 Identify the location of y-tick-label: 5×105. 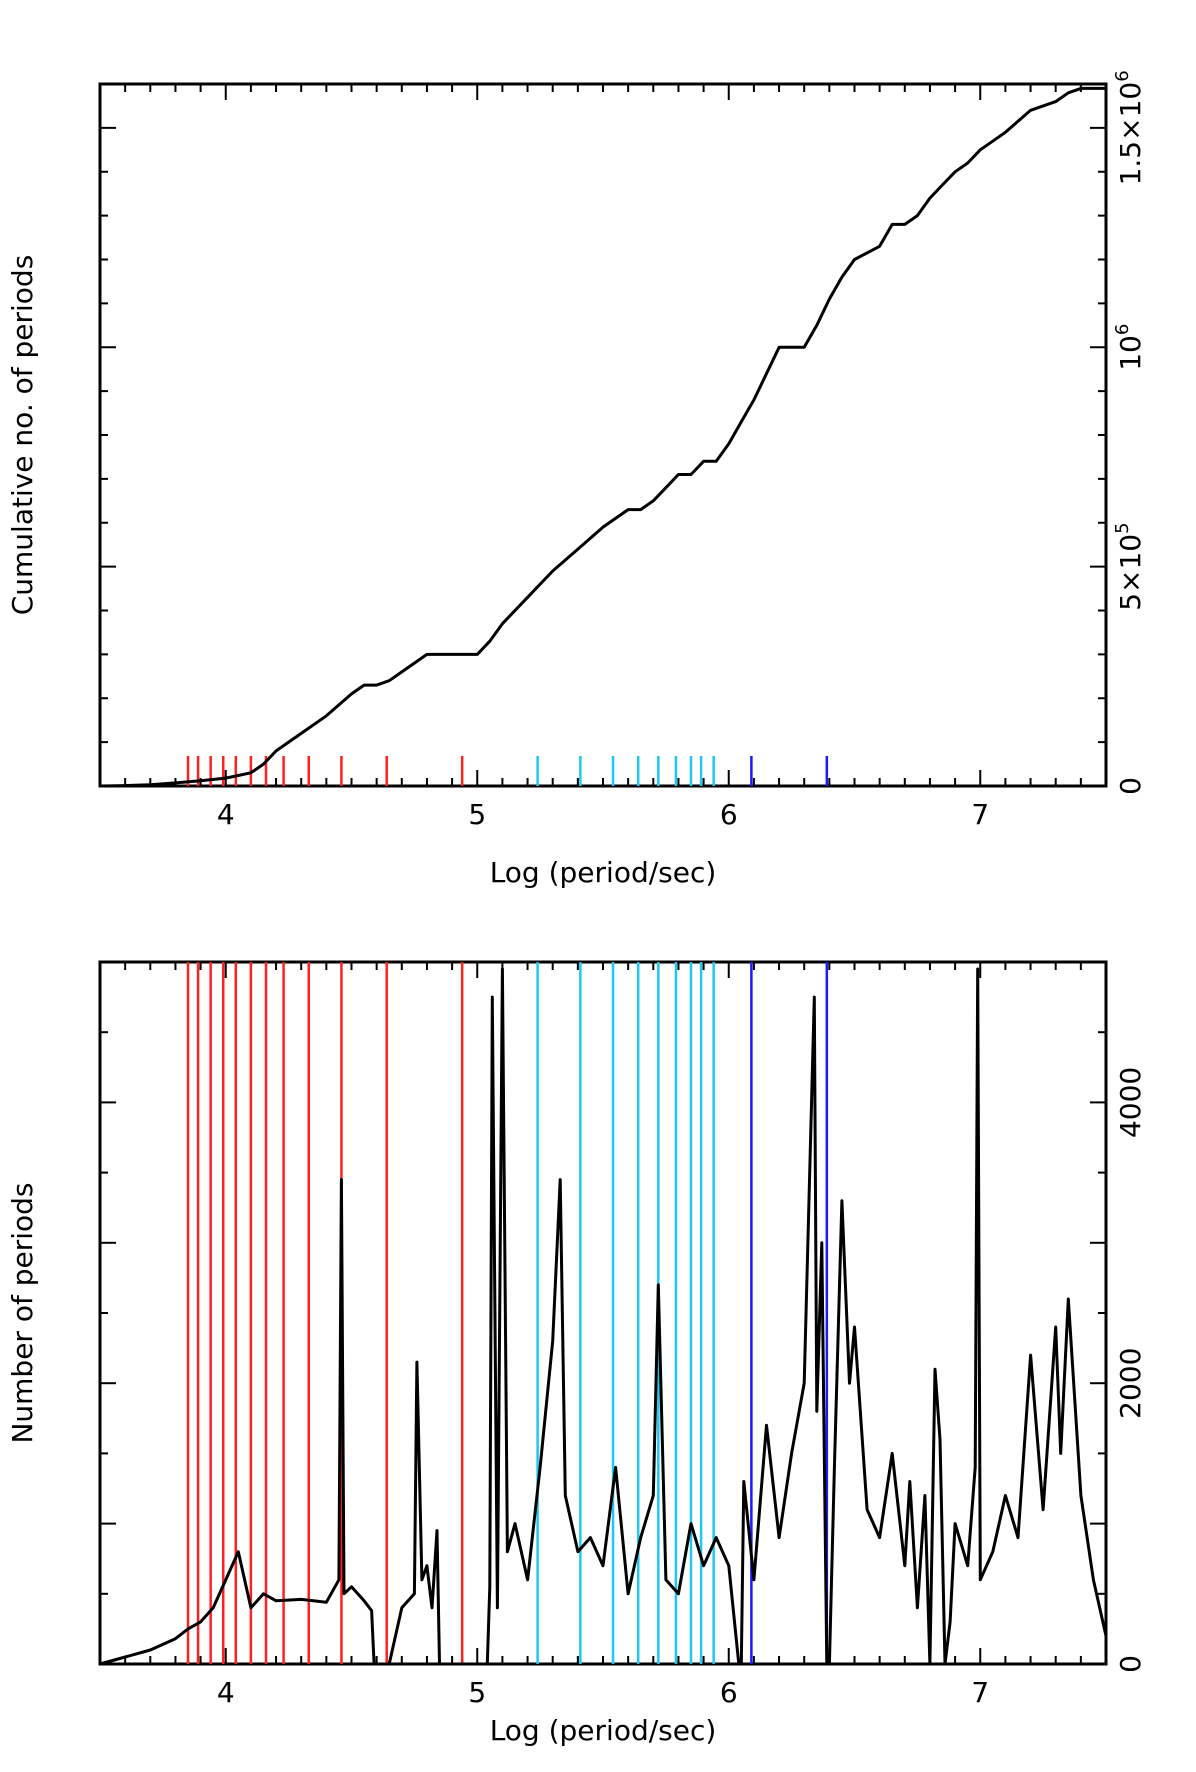
(1129, 566).